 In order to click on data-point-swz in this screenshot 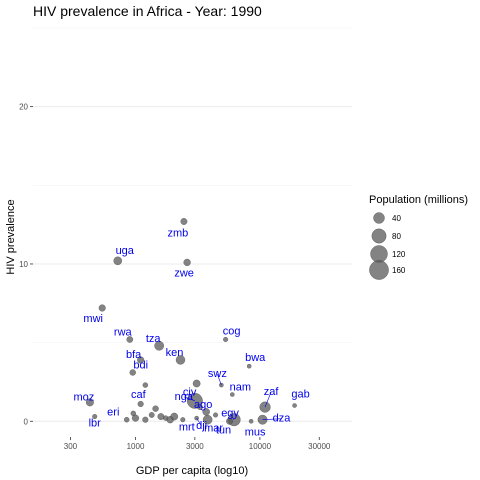, I will do `click(221, 385)`.